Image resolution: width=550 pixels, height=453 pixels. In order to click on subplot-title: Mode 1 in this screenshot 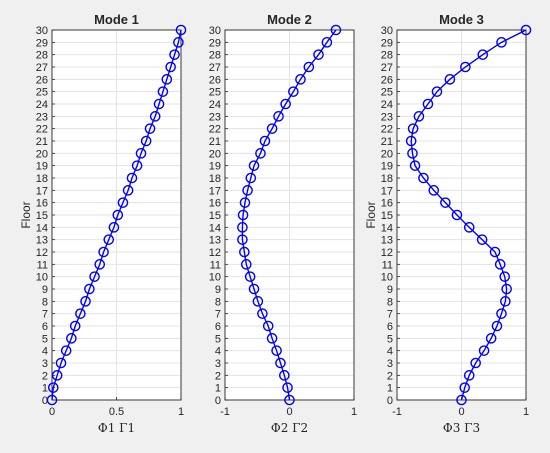, I will do `click(116, 19)`.